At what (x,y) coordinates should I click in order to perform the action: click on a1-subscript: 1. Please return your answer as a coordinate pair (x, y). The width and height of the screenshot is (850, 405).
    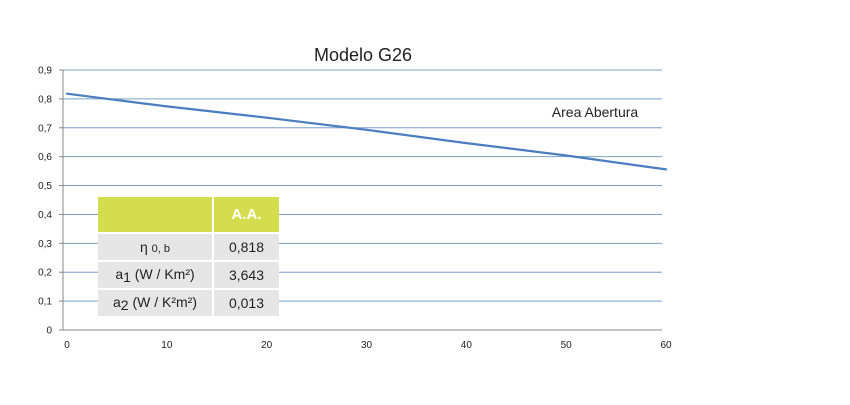
    Looking at the image, I should click on (127, 276).